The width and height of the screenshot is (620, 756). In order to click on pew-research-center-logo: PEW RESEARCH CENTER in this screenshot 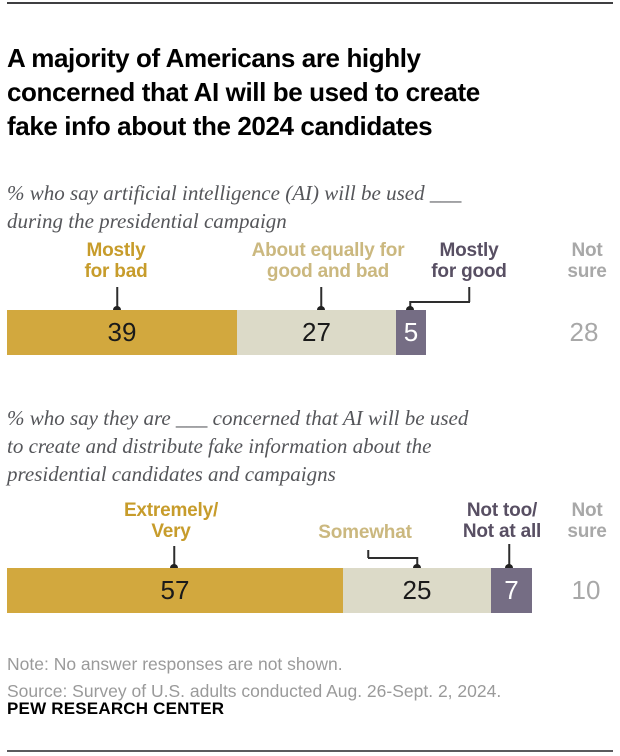, I will do `click(116, 708)`.